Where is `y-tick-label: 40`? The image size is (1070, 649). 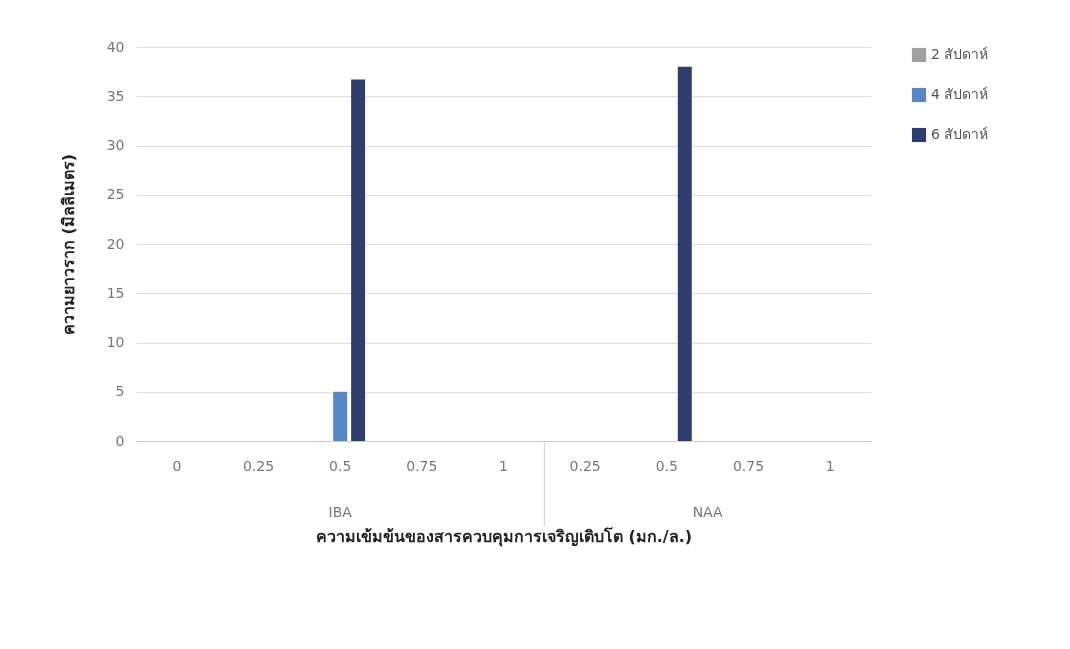 y-tick-label: 40 is located at coordinates (115, 46).